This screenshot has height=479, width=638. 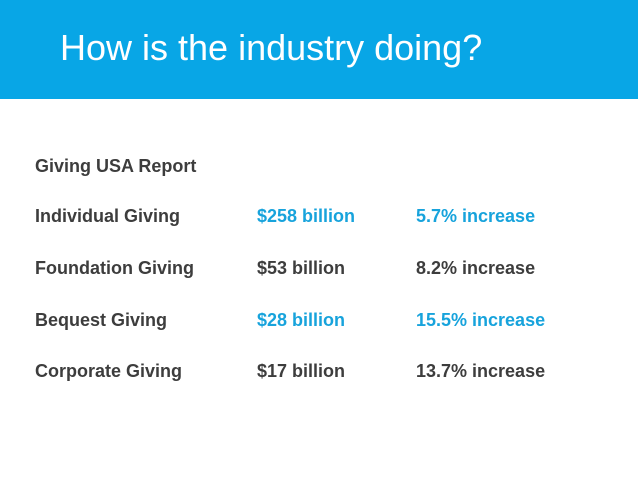 What do you see at coordinates (271, 47) in the screenshot?
I see `slide-title: How is the industry doing?` at bounding box center [271, 47].